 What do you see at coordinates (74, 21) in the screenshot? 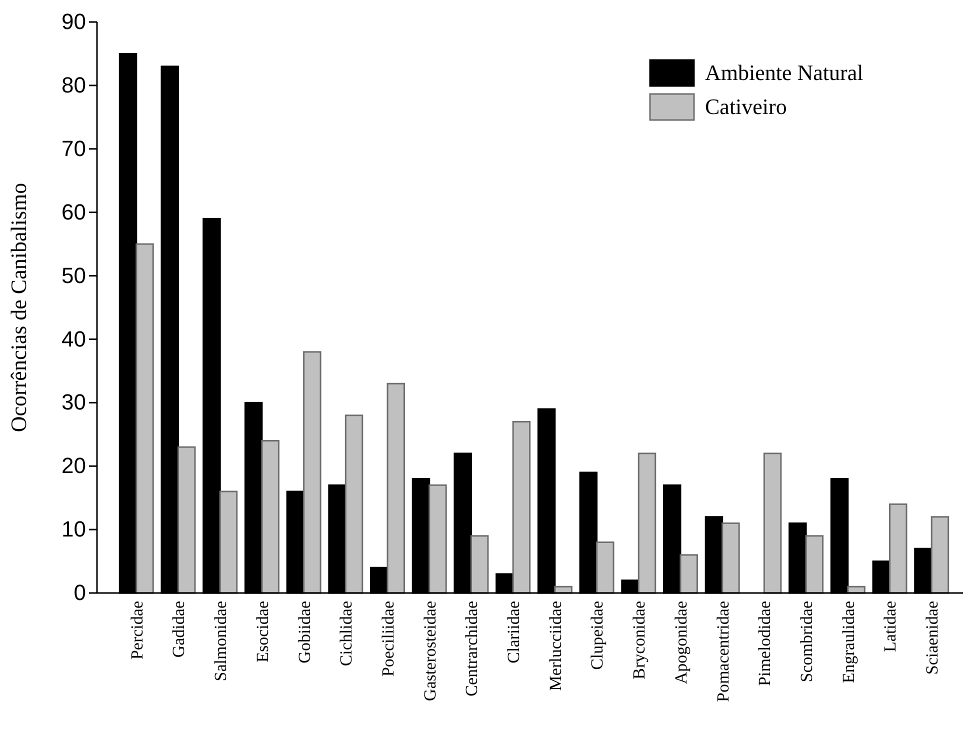
I see `y-tick-label: 90` at bounding box center [74, 21].